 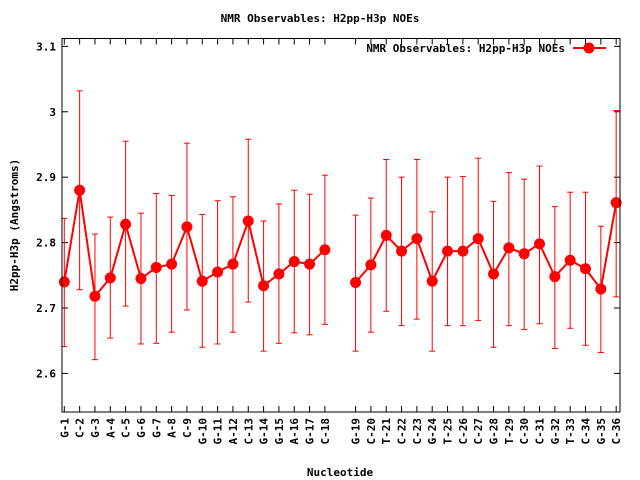 What do you see at coordinates (417, 431) in the screenshot?
I see `x-tick-label: C-23` at bounding box center [417, 431].